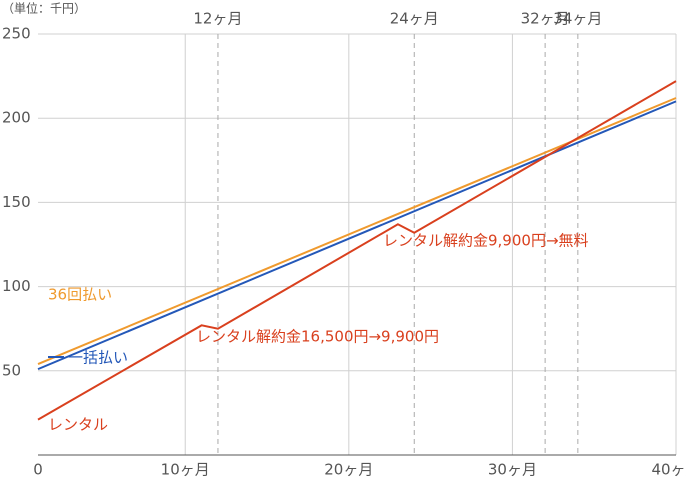  I want to click on y-tick-label: 50, so click(11, 370).